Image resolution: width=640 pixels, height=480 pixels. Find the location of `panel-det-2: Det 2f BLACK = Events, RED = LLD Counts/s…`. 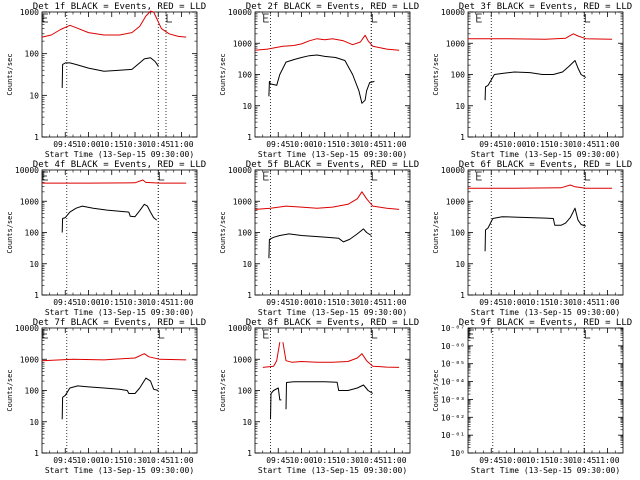

panel-det-2: Det 2f BLACK = Events, RED = LLD Counts/s… is located at coordinates (319, 80).